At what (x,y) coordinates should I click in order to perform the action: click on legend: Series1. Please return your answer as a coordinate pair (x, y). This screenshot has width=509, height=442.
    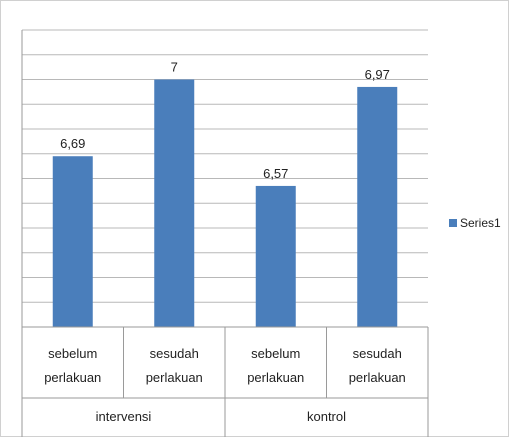
    Looking at the image, I should click on (475, 223).